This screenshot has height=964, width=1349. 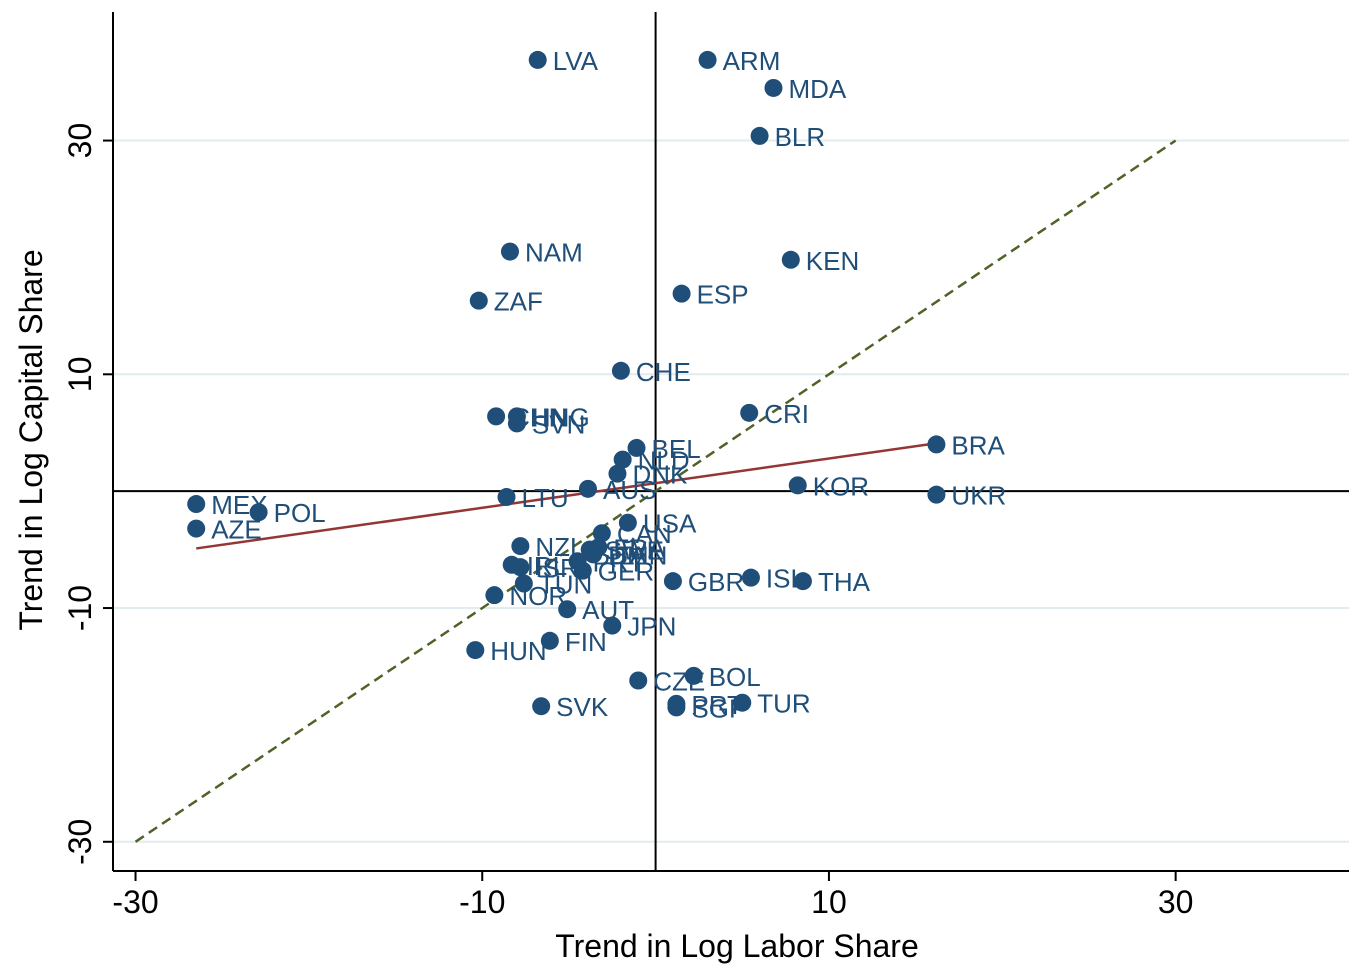 I want to click on point-label-gbr-36: GBR, so click(x=716, y=582).